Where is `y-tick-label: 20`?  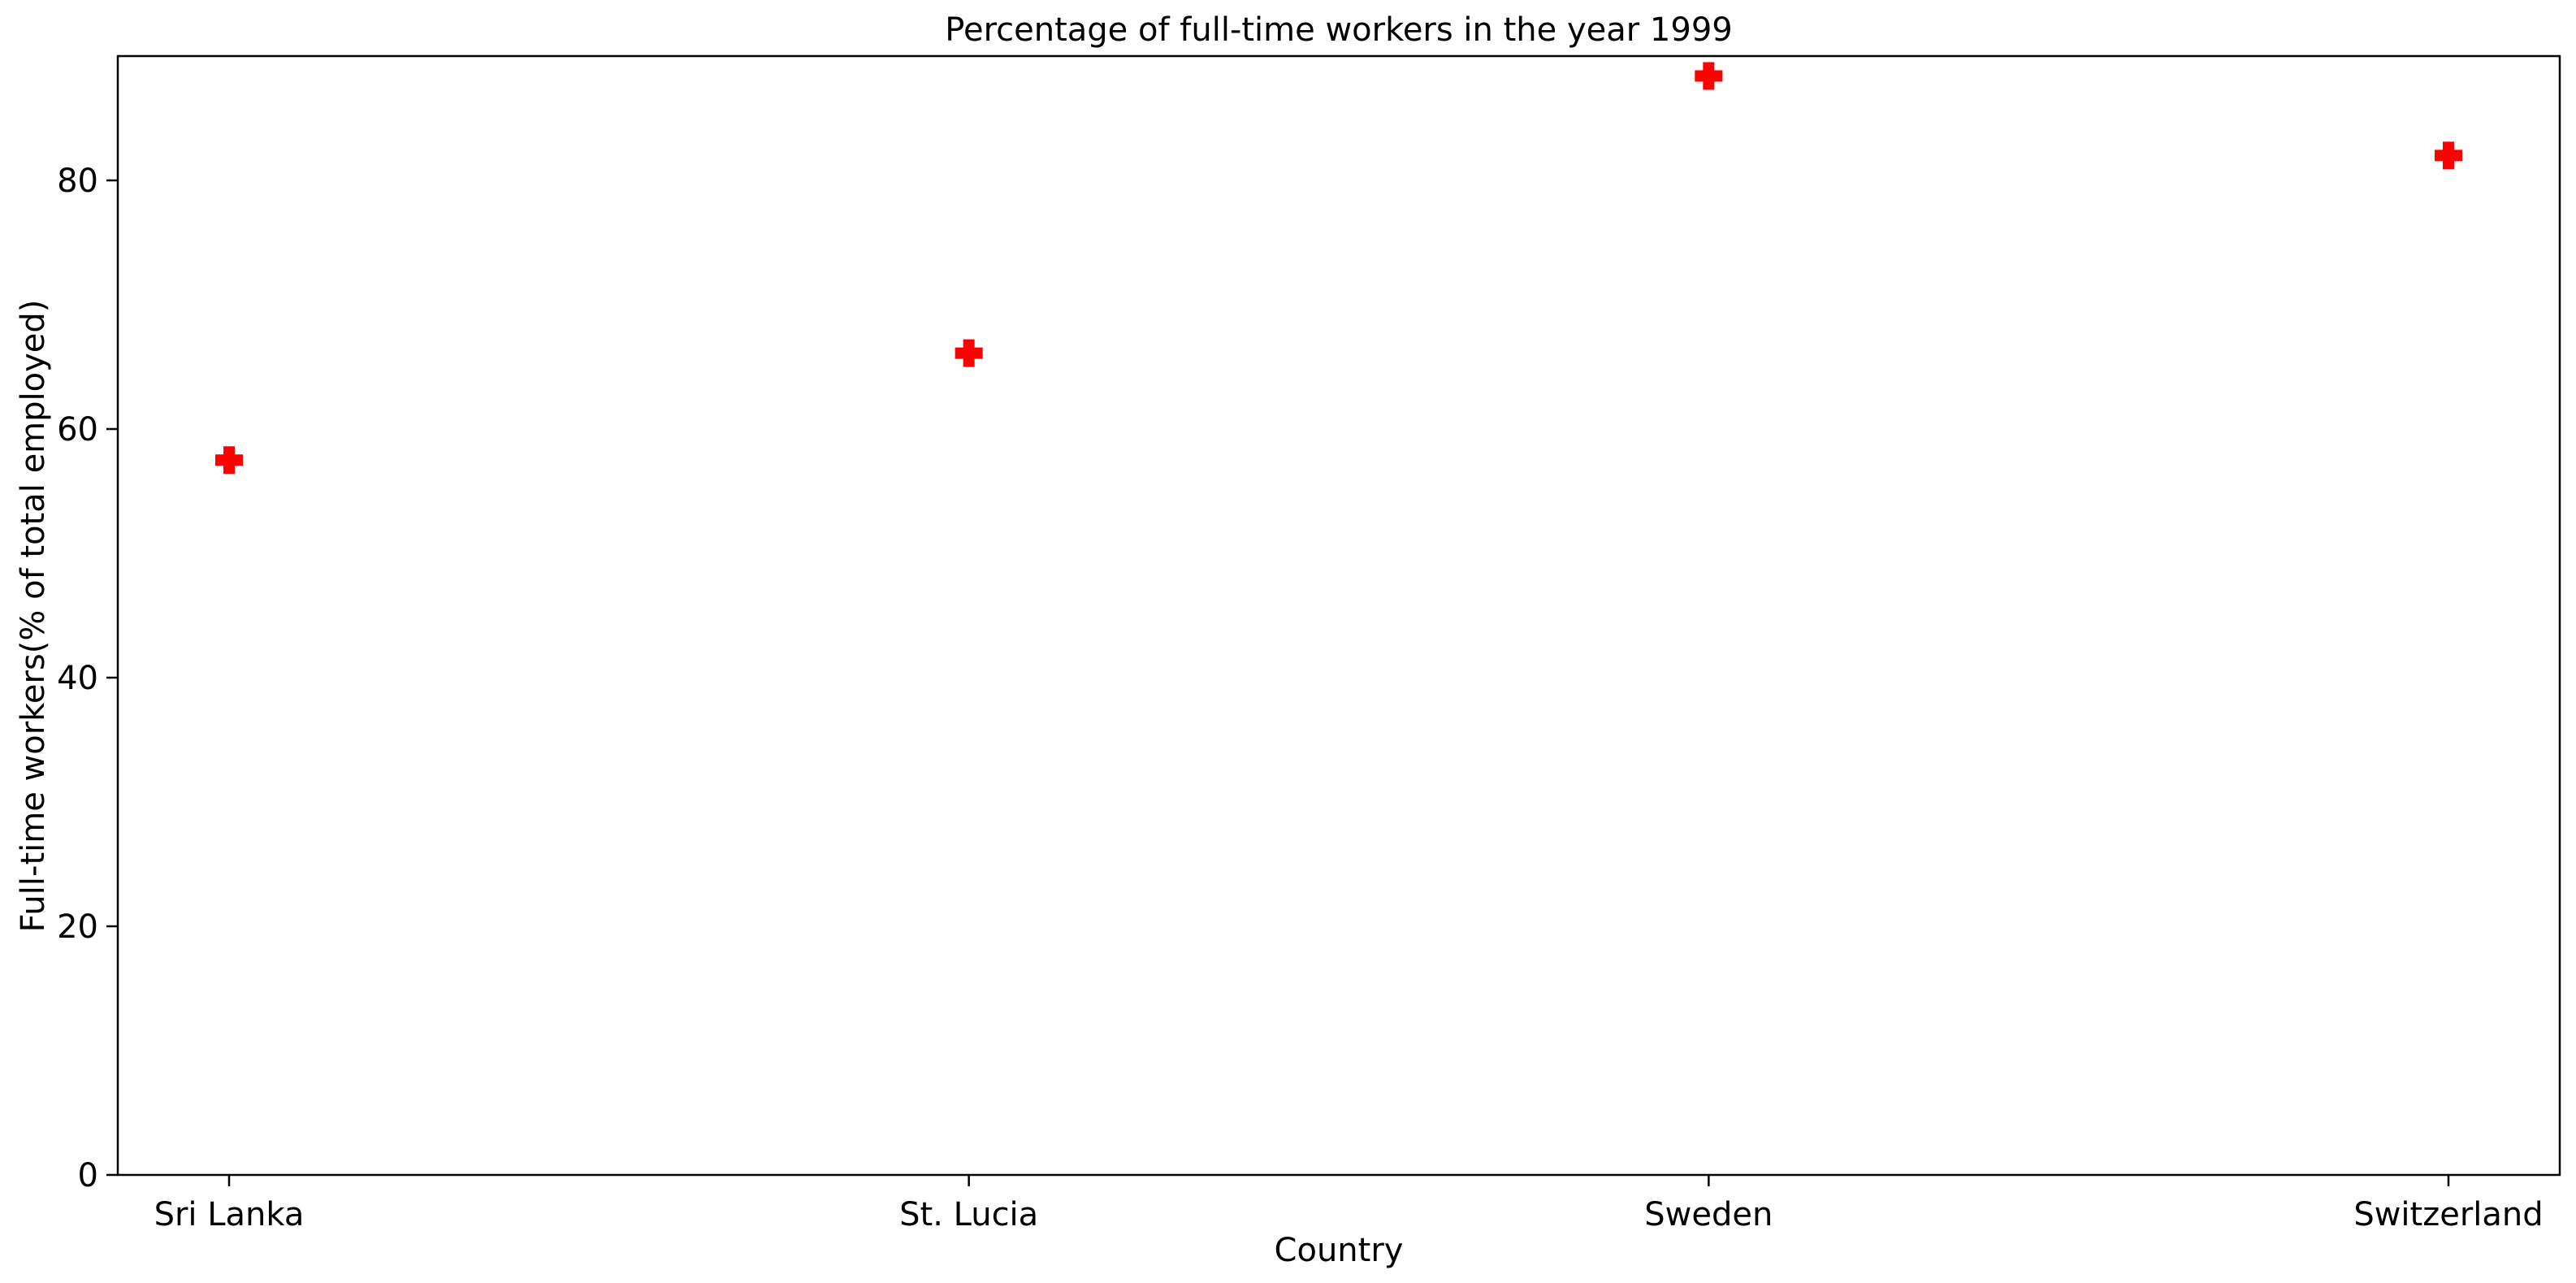
y-tick-label: 20 is located at coordinates (77, 927).